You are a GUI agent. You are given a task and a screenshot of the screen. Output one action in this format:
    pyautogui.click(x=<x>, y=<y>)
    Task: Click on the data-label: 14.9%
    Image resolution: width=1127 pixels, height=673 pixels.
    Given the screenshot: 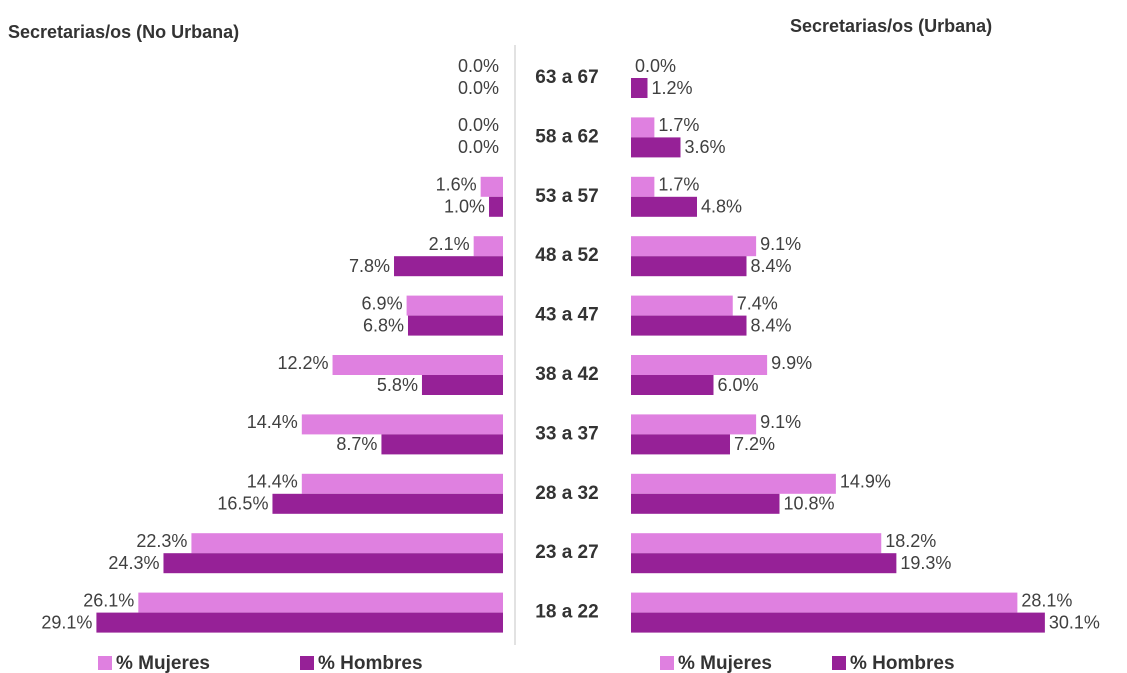 What is the action you would take?
    pyautogui.click(x=865, y=482)
    